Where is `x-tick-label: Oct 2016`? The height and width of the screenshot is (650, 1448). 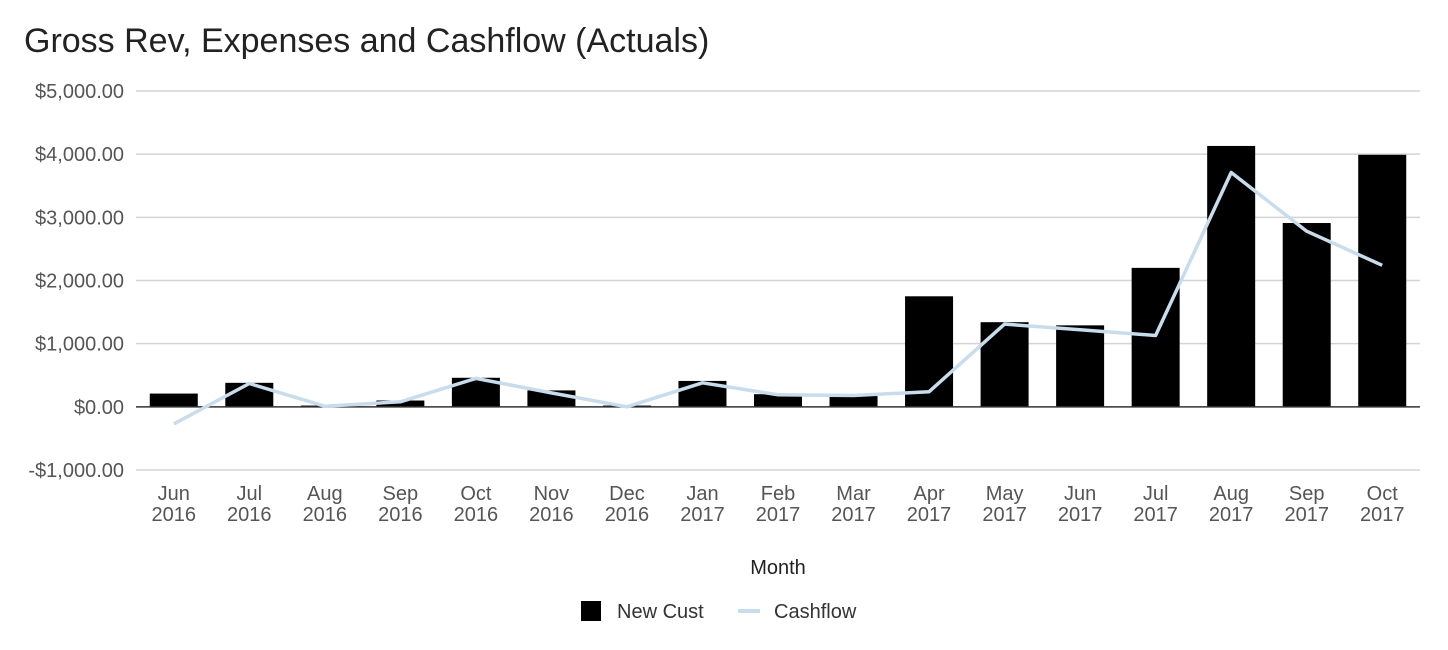
x-tick-label: Oct 2016 is located at coordinates (476, 504).